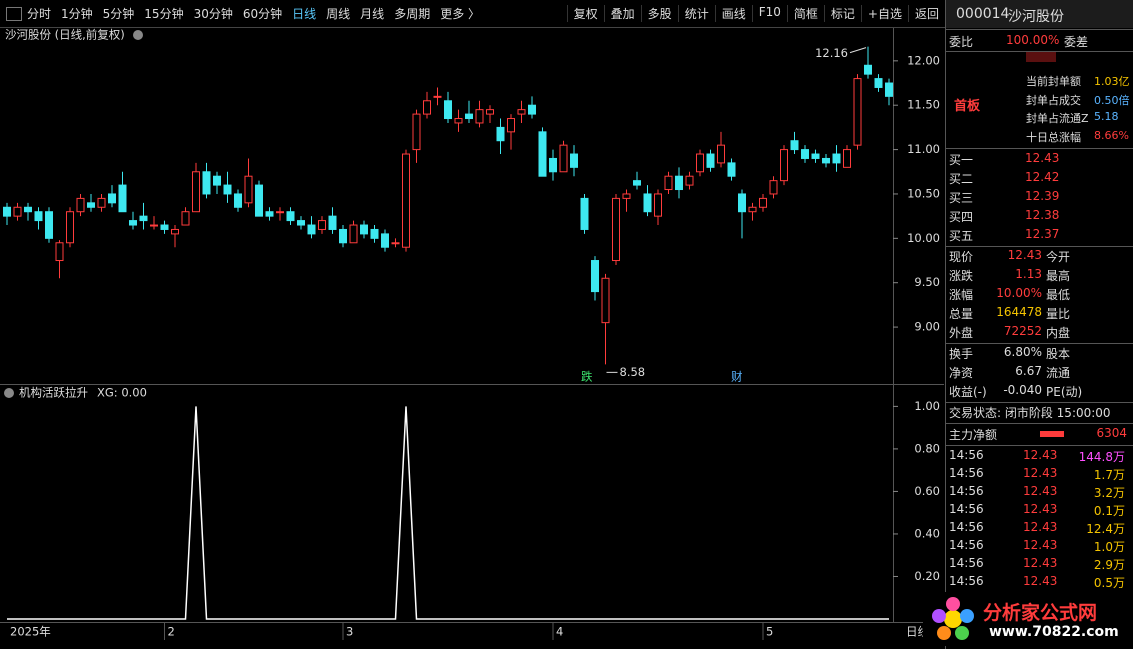 The width and height of the screenshot is (1133, 649). I want to click on period-button: 30分钟, so click(213, 14).